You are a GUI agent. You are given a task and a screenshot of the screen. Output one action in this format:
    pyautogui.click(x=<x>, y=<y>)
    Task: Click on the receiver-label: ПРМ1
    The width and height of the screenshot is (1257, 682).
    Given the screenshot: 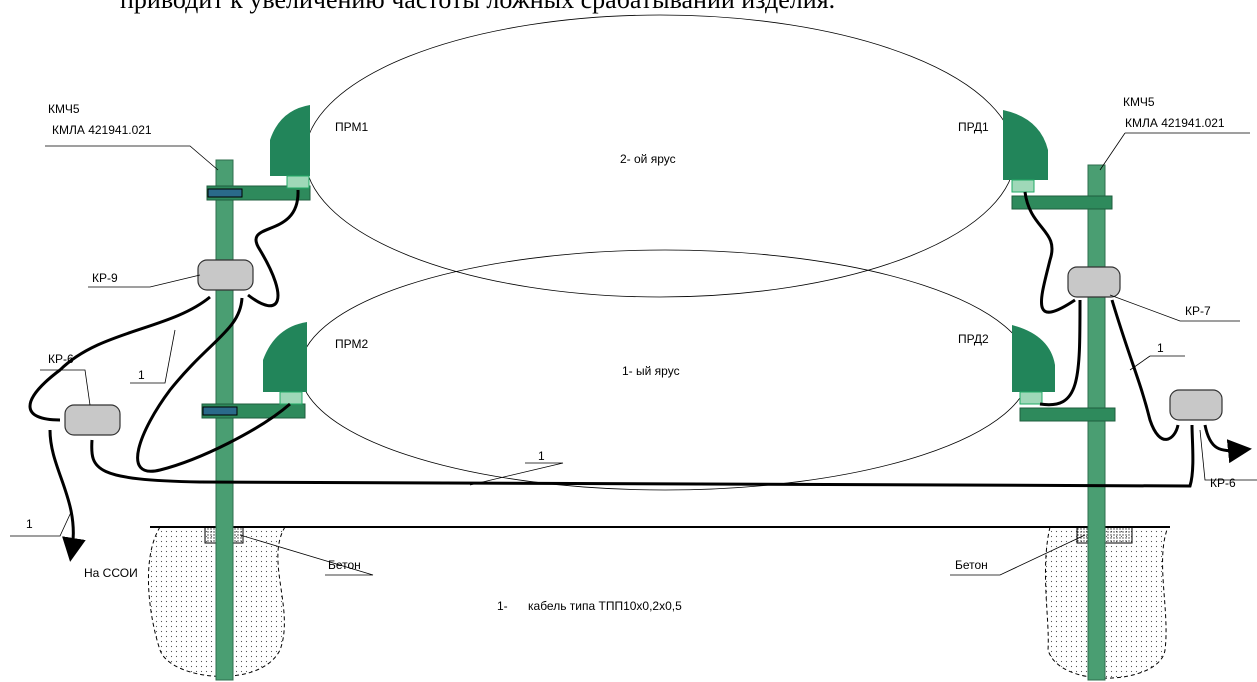 What is the action you would take?
    pyautogui.click(x=351, y=127)
    